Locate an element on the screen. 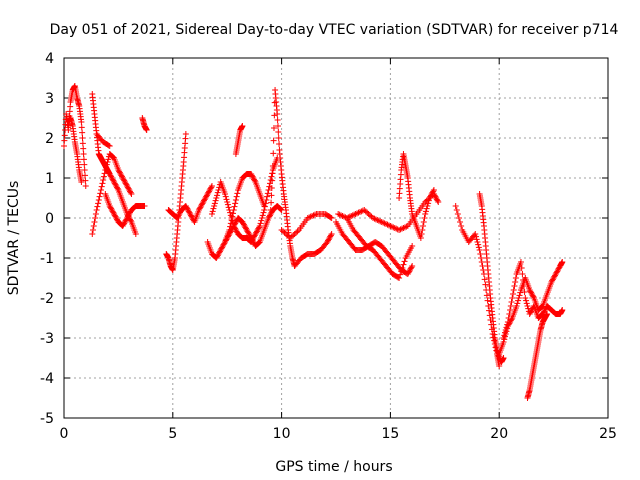  y-tick-label: 3 is located at coordinates (49, 99).